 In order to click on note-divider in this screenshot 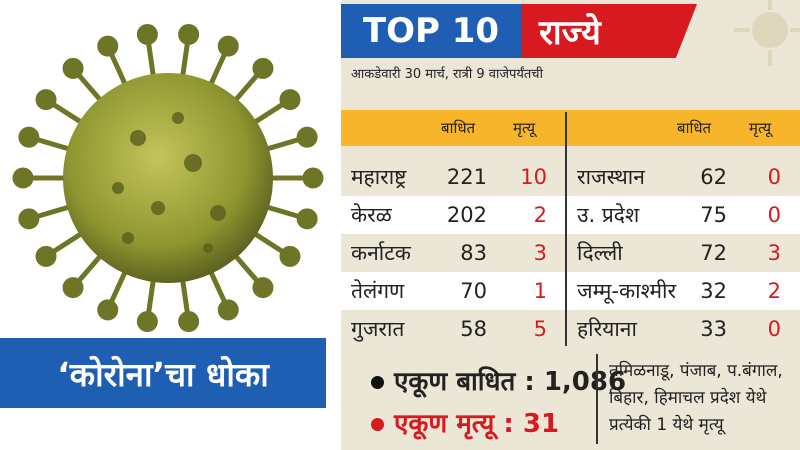, I will do `click(597, 399)`.